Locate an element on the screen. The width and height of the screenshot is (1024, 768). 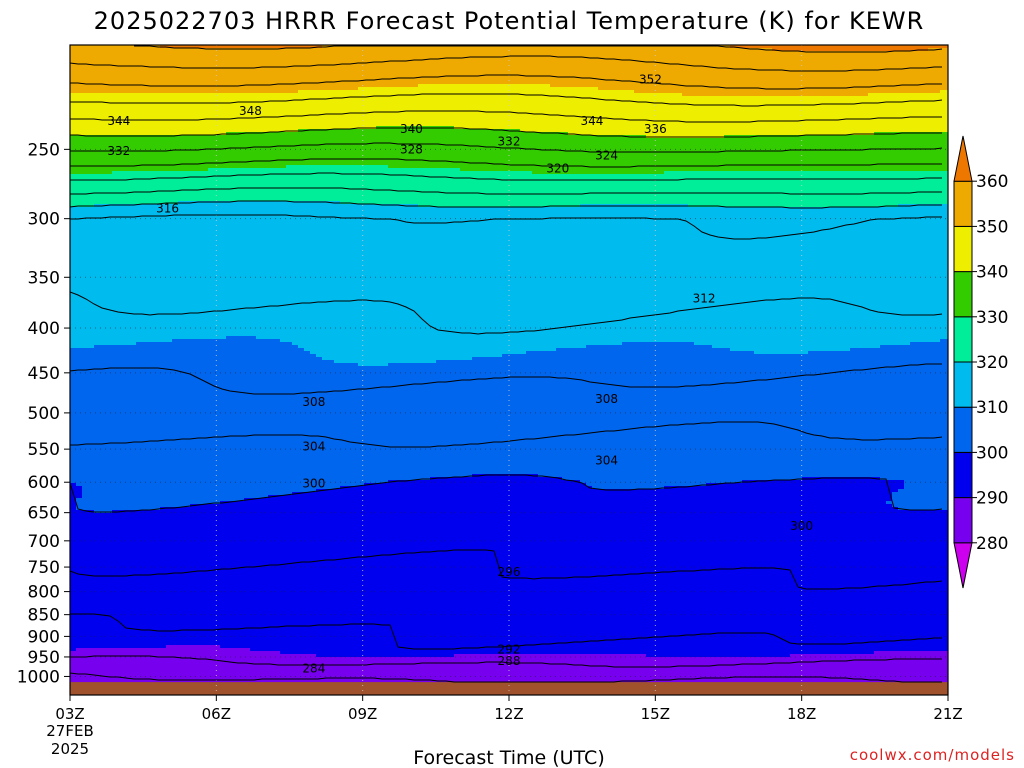
colorbar-label: 280 is located at coordinates (992, 544).